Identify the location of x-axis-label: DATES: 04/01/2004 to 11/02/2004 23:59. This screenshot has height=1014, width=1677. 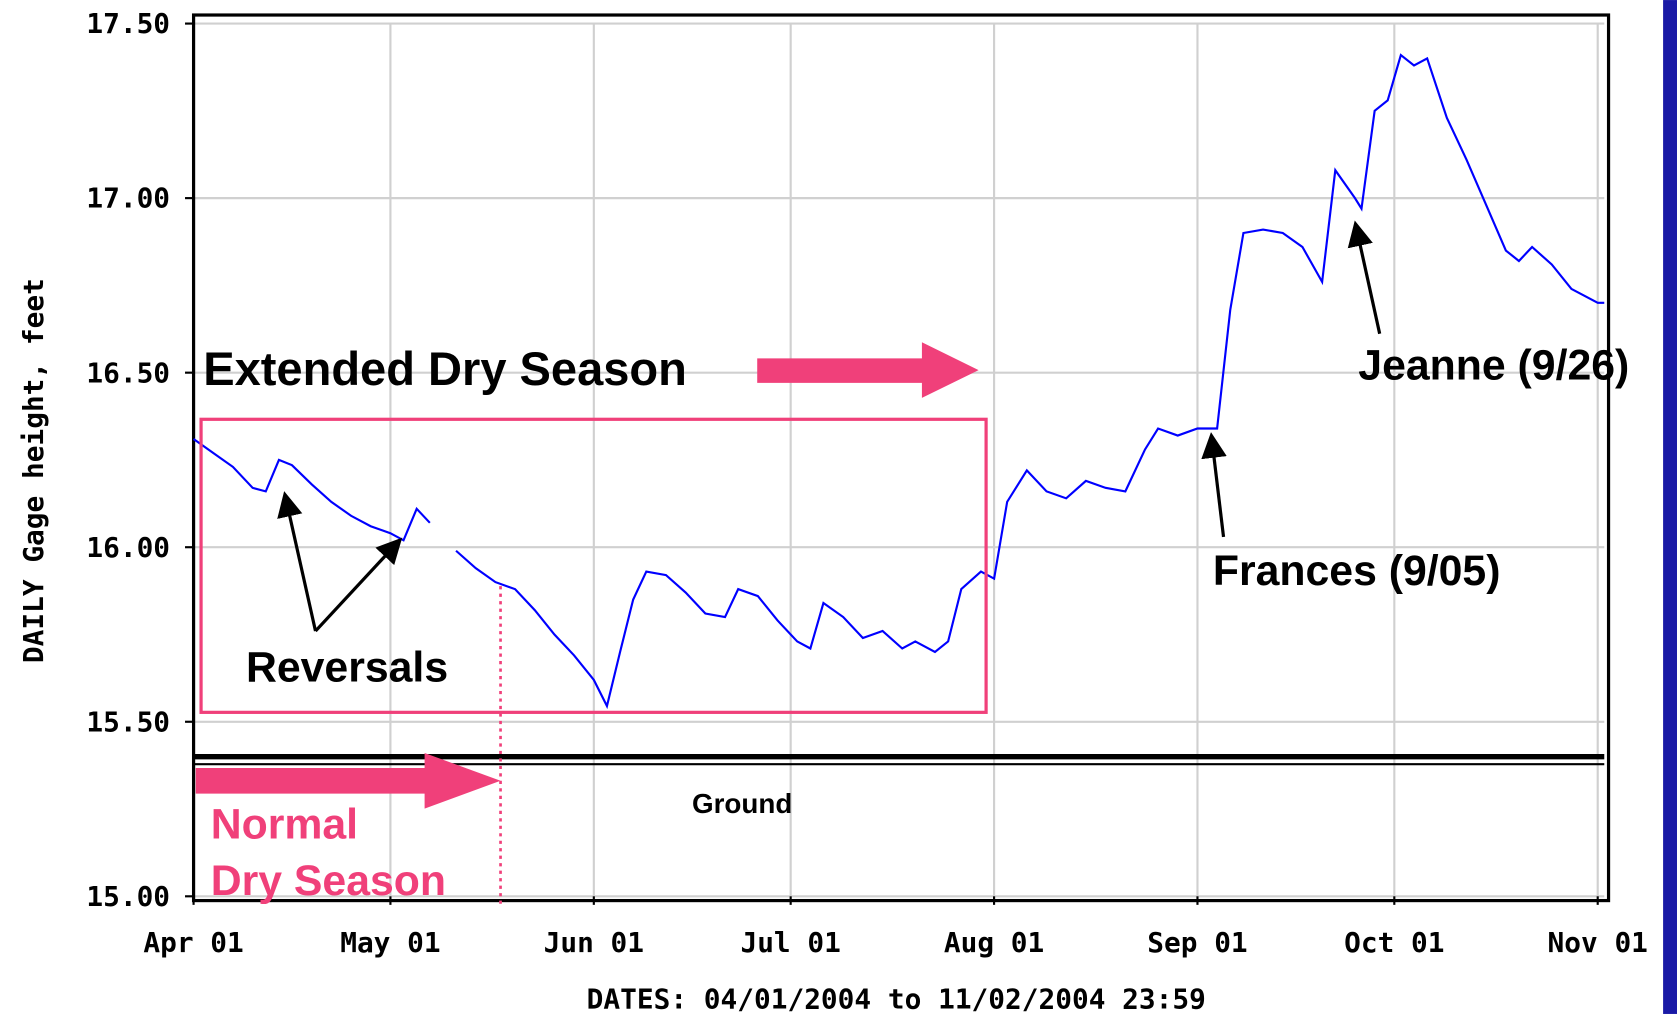
(896, 998).